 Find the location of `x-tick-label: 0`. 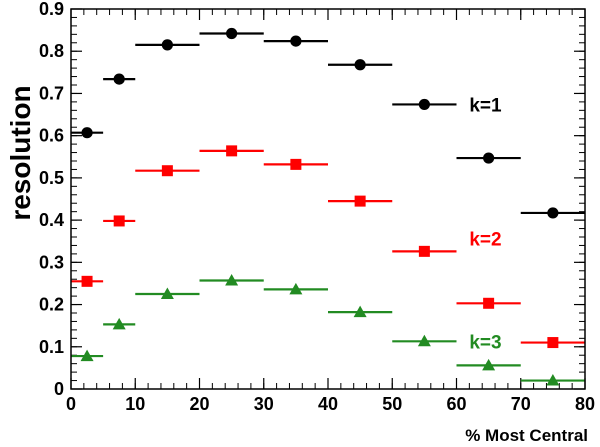

x-tick-label: 0 is located at coordinates (71, 404).